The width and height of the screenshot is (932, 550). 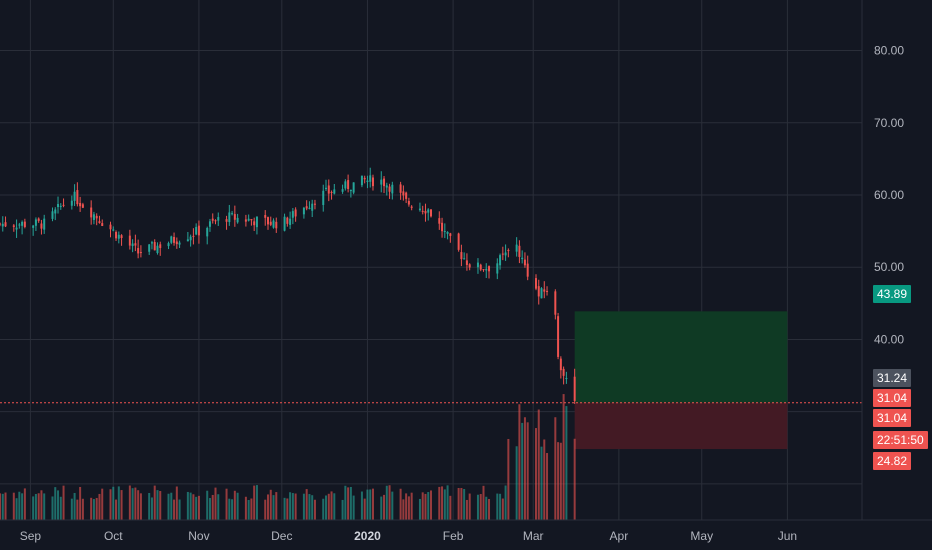 I want to click on price-axis: 80.00 70.00 60.00 50.00 40.00, so click(x=889, y=195).